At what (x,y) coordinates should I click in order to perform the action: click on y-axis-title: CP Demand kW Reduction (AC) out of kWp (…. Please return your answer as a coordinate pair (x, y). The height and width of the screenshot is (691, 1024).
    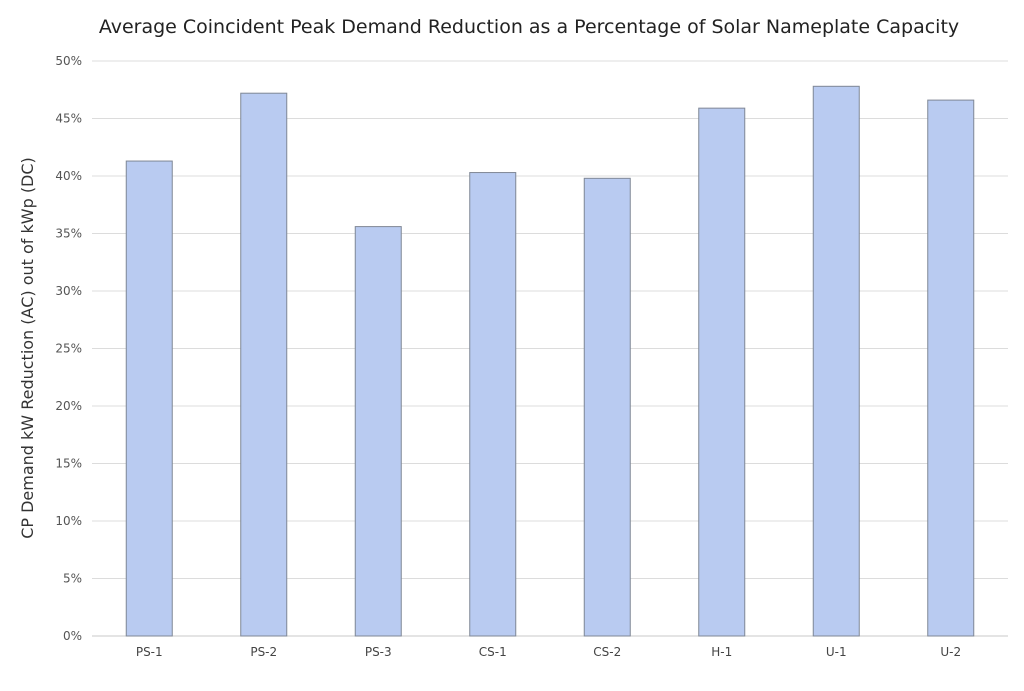
    Looking at the image, I should click on (27, 348).